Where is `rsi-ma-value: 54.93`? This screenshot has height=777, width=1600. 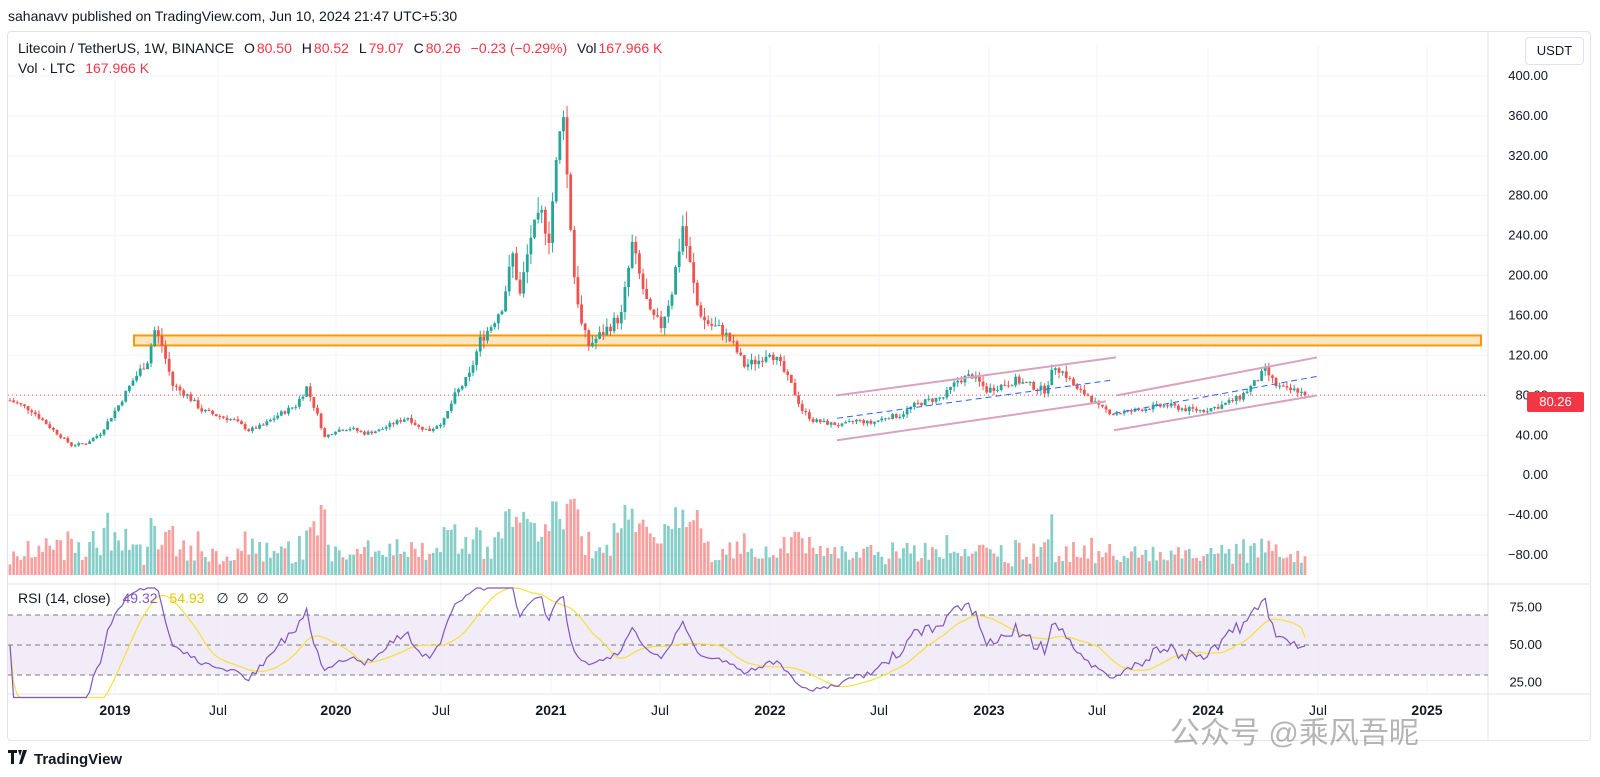 rsi-ma-value: 54.93 is located at coordinates (187, 598).